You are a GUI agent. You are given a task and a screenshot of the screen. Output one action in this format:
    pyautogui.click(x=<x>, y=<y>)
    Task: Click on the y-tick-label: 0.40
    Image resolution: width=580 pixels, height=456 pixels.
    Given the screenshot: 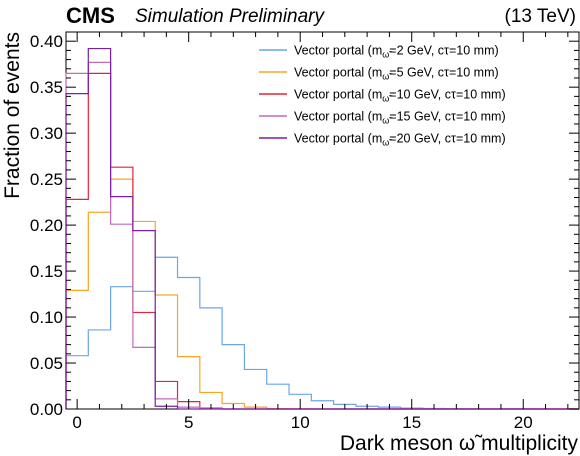 What is the action you would take?
    pyautogui.click(x=46, y=41)
    